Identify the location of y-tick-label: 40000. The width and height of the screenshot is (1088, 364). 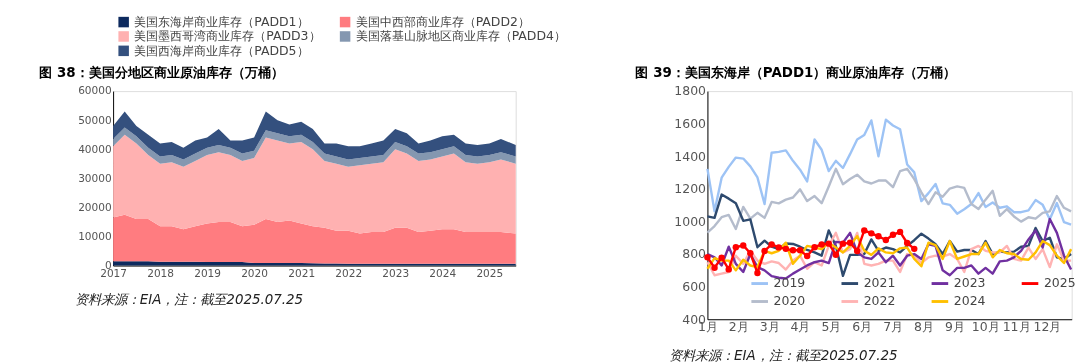
(95, 148).